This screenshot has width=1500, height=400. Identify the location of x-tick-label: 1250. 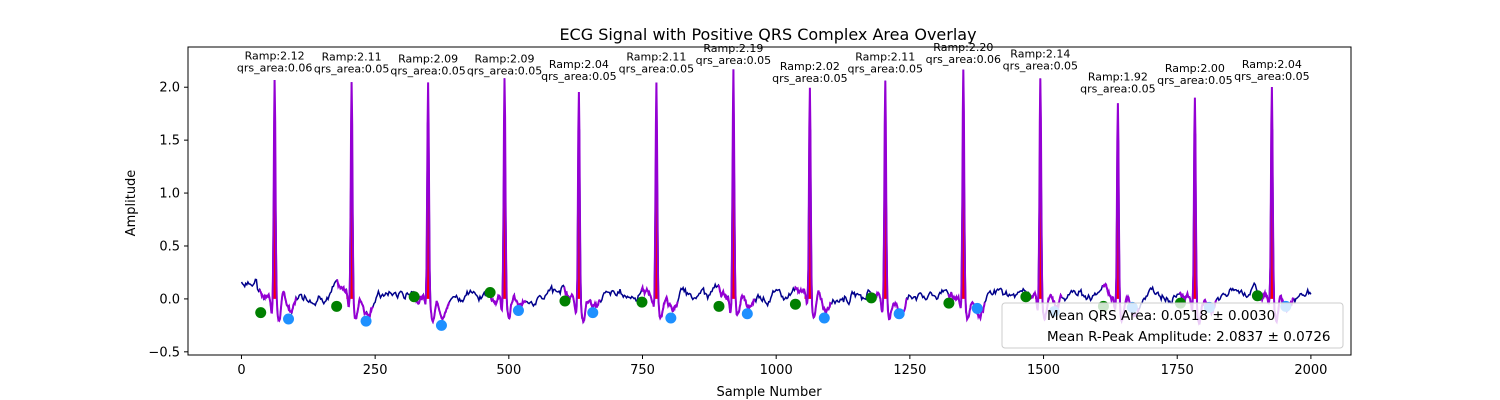
(909, 370).